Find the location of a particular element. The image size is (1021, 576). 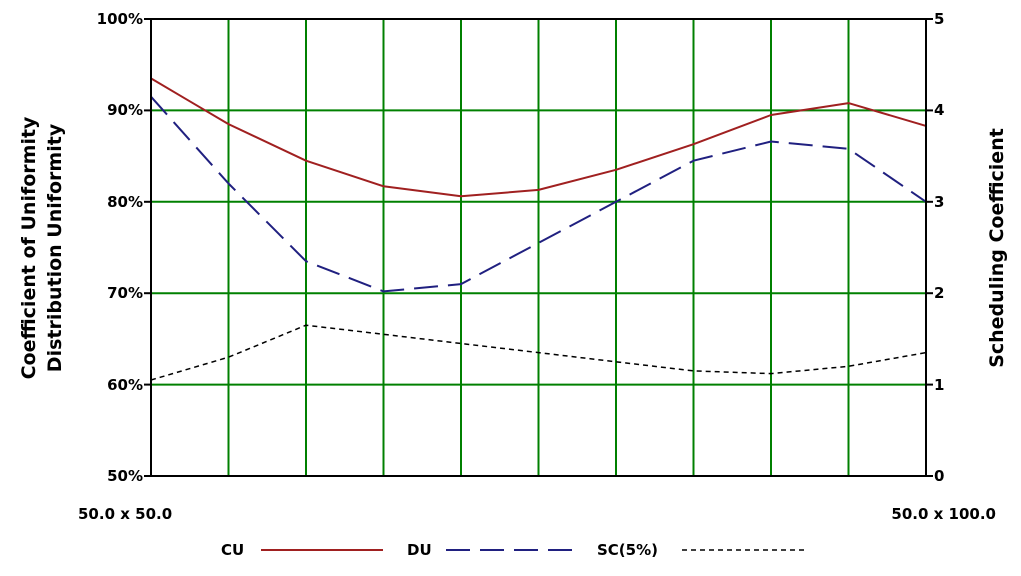

right-axis-ticks: 5 4 3 2 1 0 is located at coordinates (939, 247).